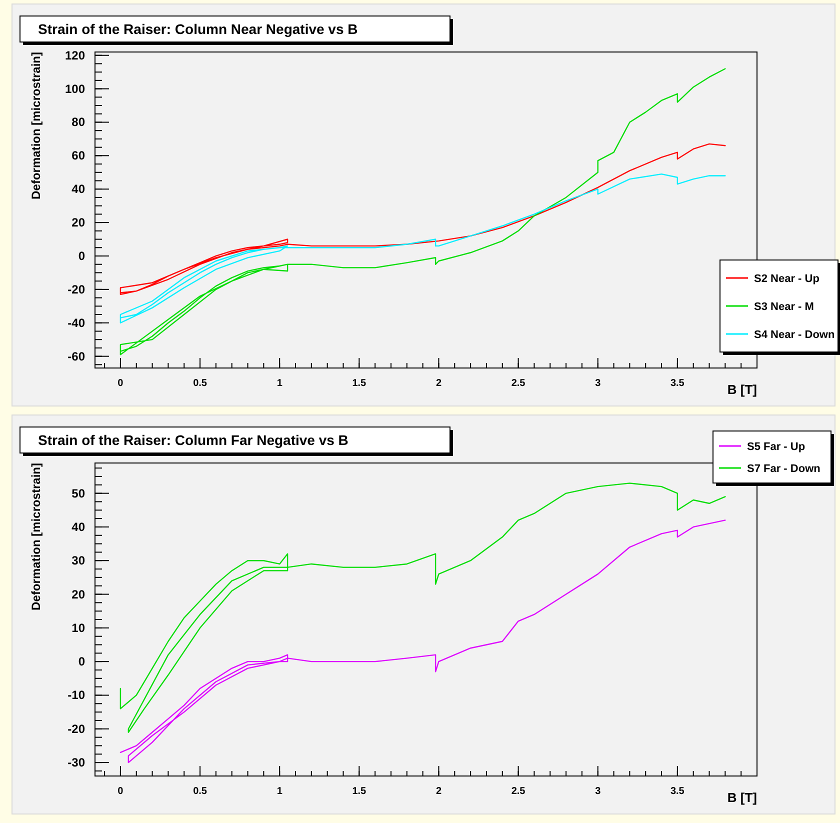 This screenshot has width=840, height=823. Describe the element at coordinates (198, 29) in the screenshot. I see `chart-title: Strain of the Raiser: Column Near Negative vs B` at that location.